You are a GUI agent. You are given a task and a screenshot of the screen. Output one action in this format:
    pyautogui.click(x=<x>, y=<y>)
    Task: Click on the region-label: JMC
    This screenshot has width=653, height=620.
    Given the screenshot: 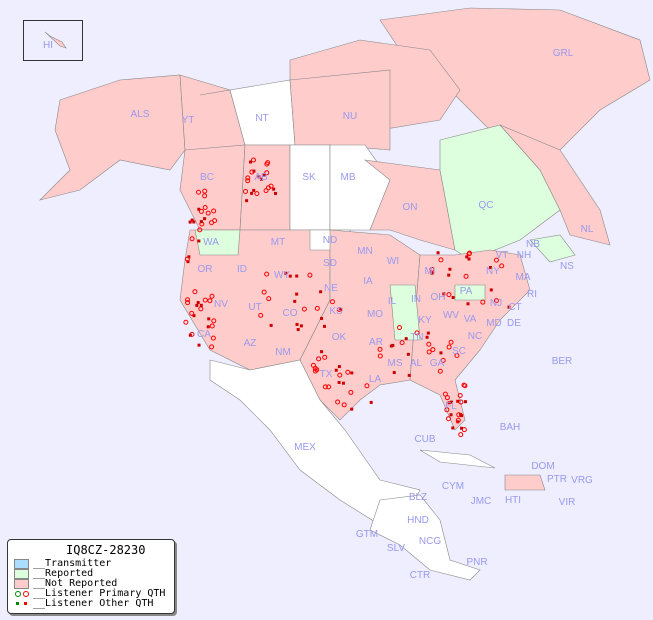 What is the action you would take?
    pyautogui.click(x=481, y=501)
    